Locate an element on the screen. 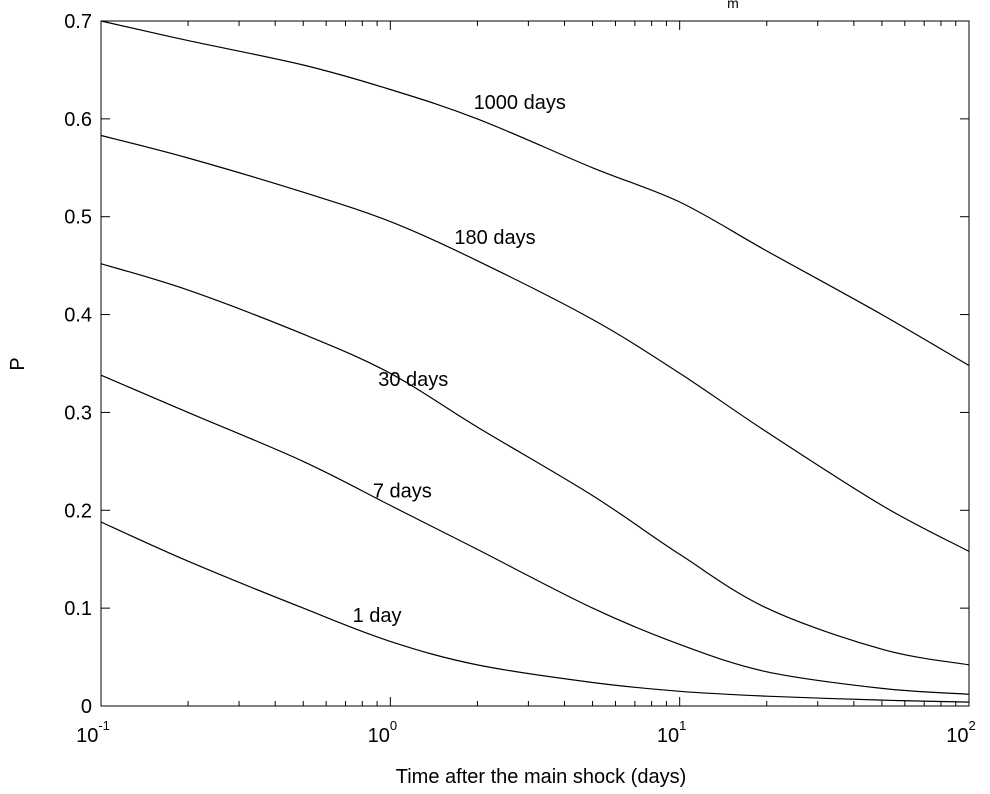 Image resolution: width=990 pixels, height=794 pixels. series-label: 1 day is located at coordinates (377, 616).